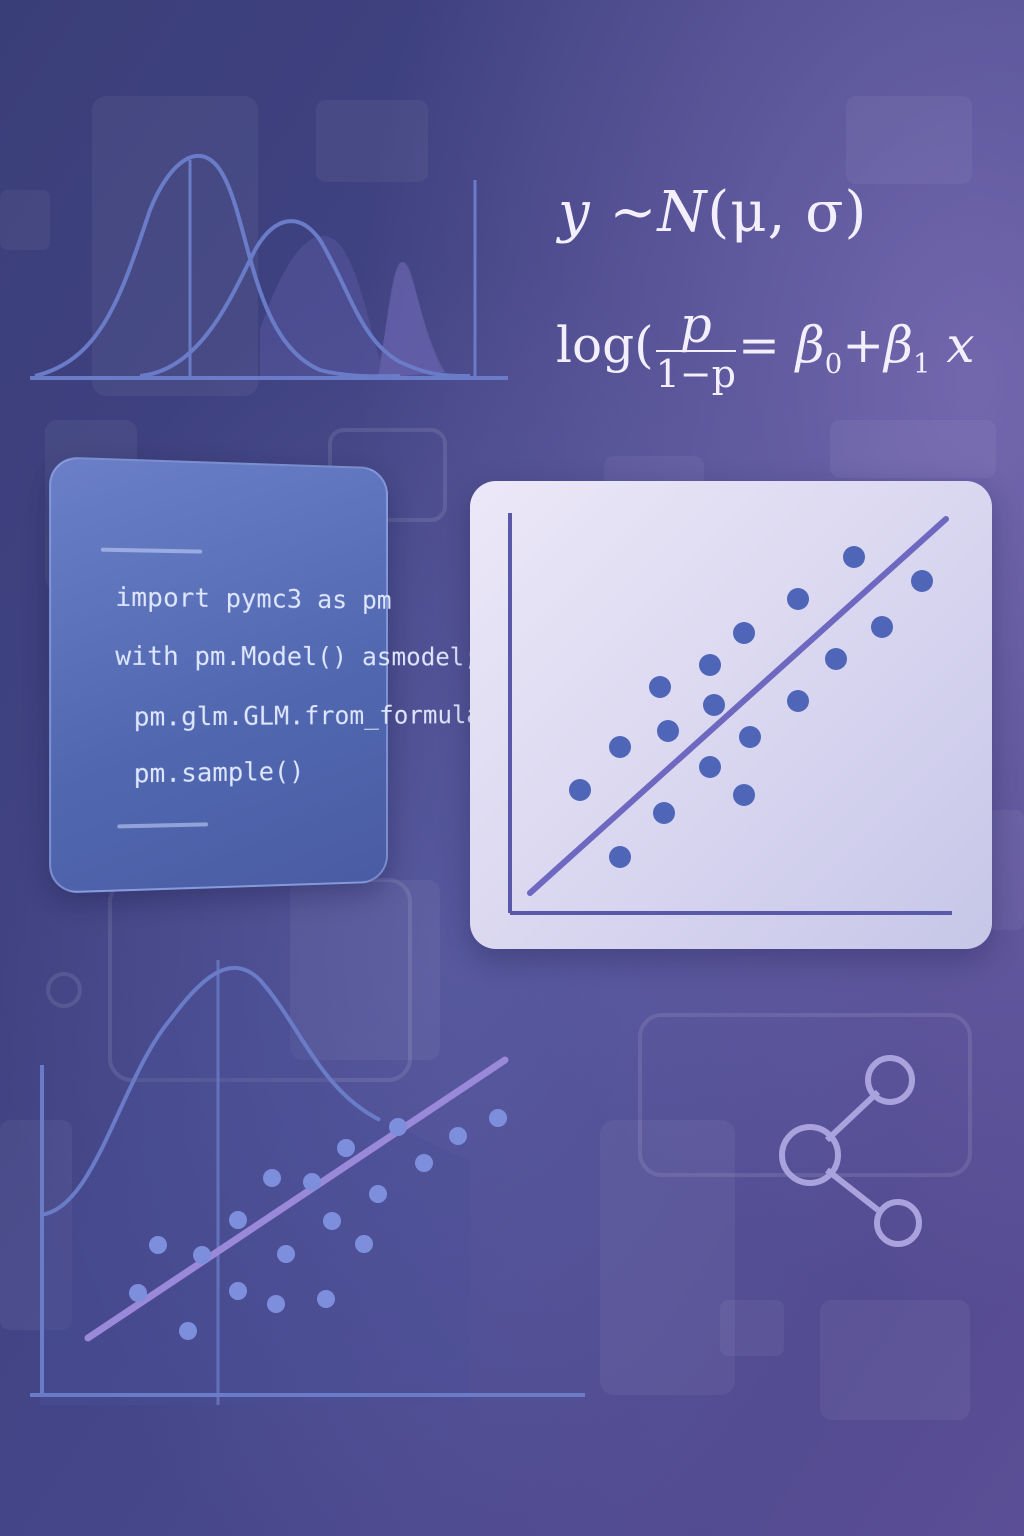 This screenshot has width=1024, height=1536. Describe the element at coordinates (712, 212) in the screenshot. I see `formula-normal: y ~N(μ, σ)` at that location.